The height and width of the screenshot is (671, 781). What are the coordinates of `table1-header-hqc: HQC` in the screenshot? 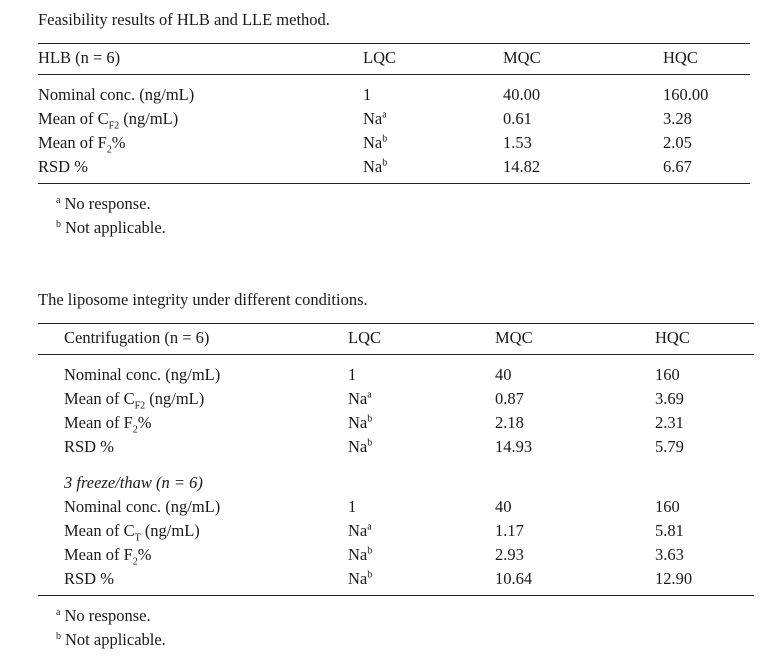 It's located at (680, 57).